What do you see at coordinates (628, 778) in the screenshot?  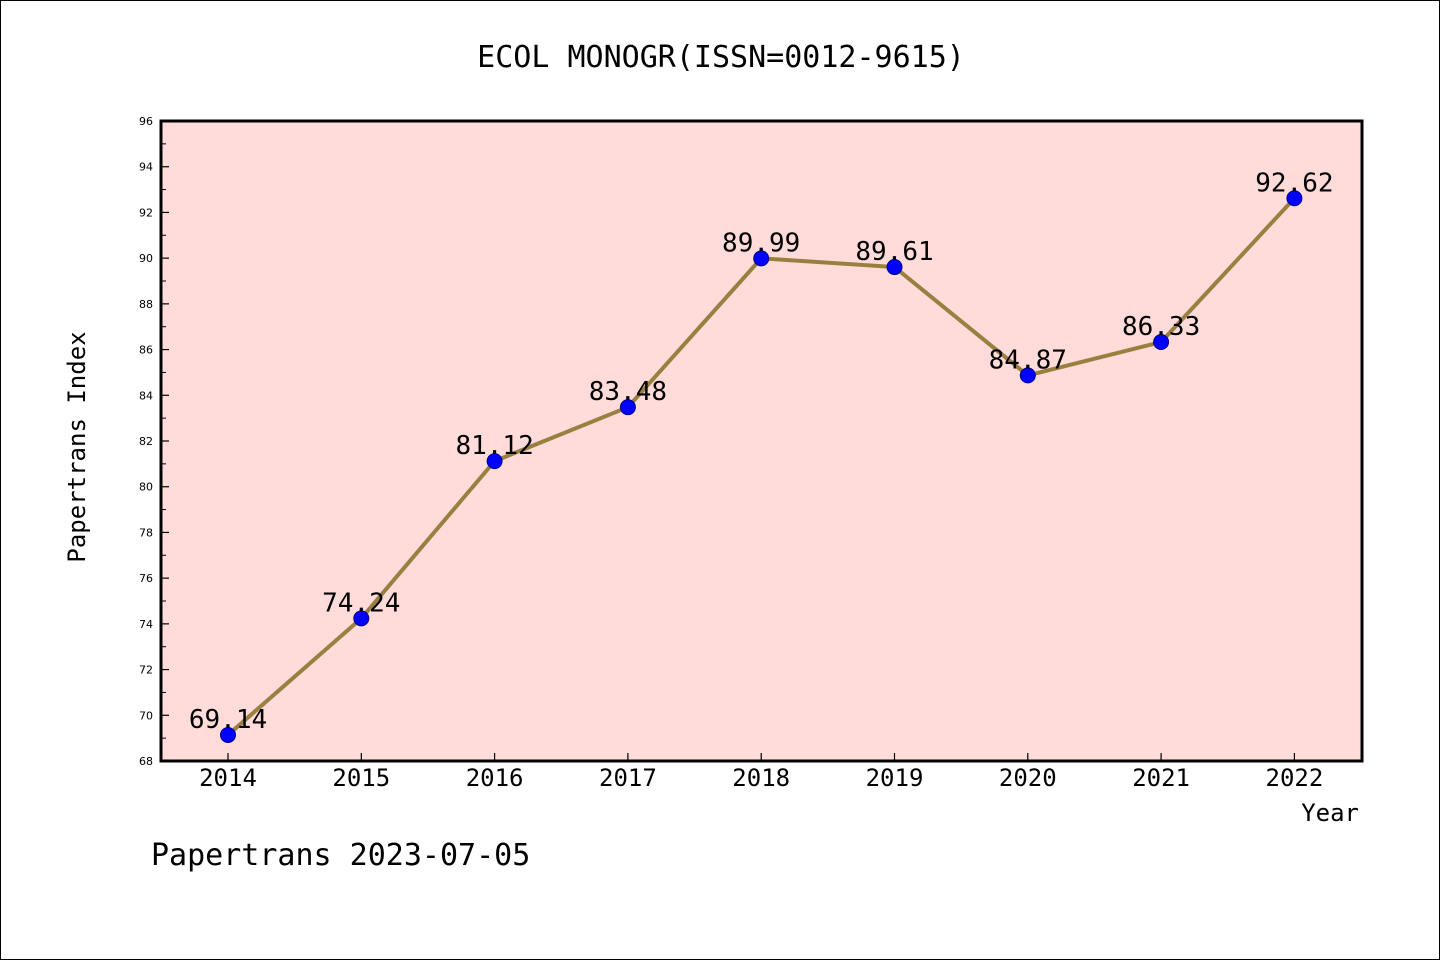 I see `x-tick-label: 2017` at bounding box center [628, 778].